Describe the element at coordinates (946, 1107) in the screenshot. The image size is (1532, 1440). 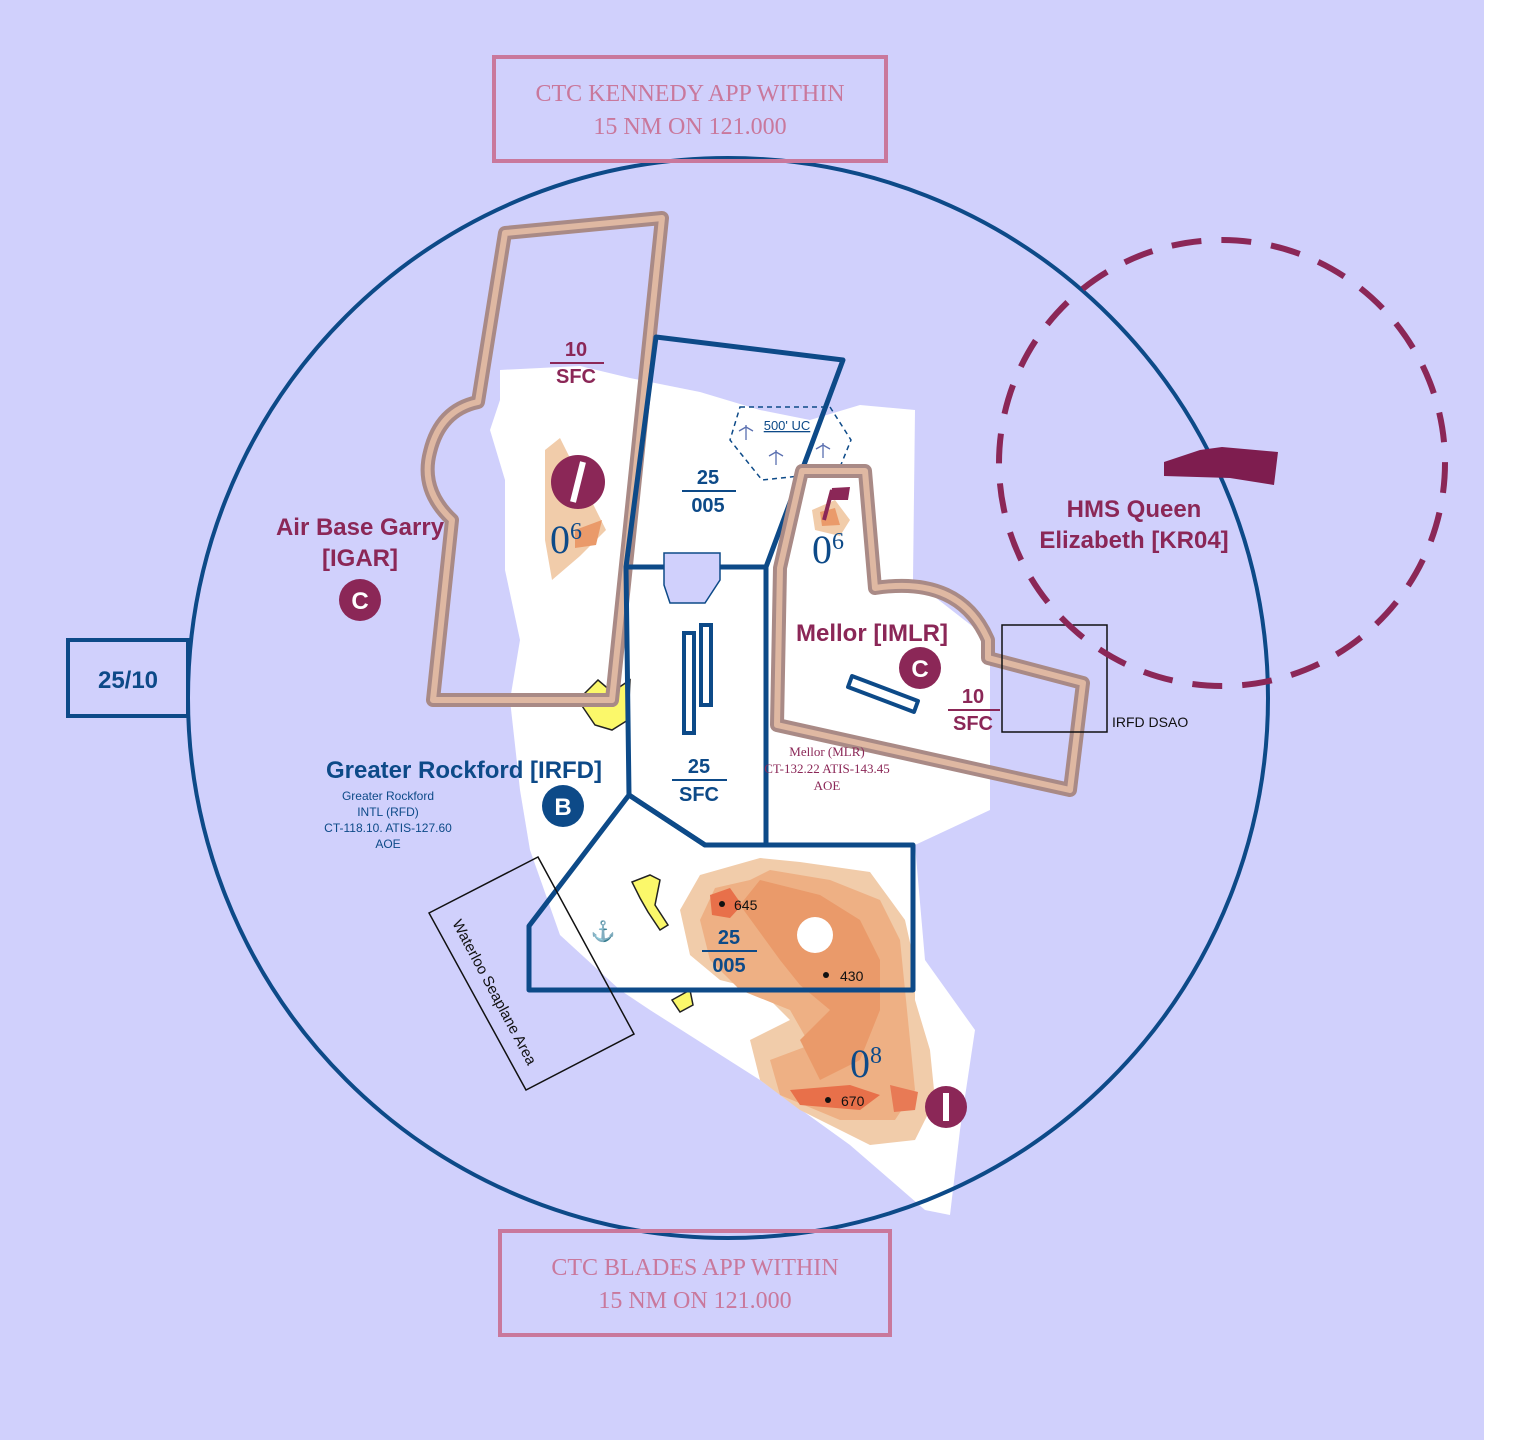
I see `south-airport-symbol` at that location.